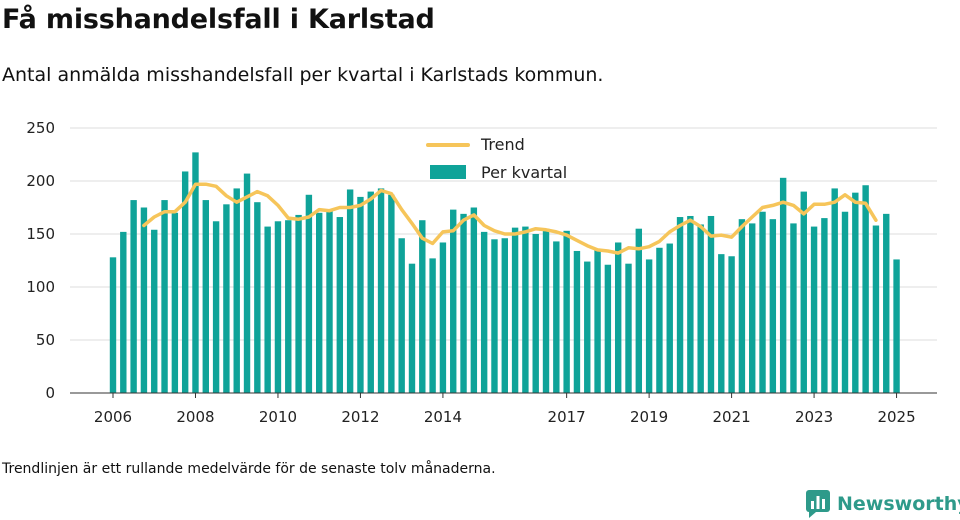  I want to click on y-tick-label: 150, so click(40, 234).